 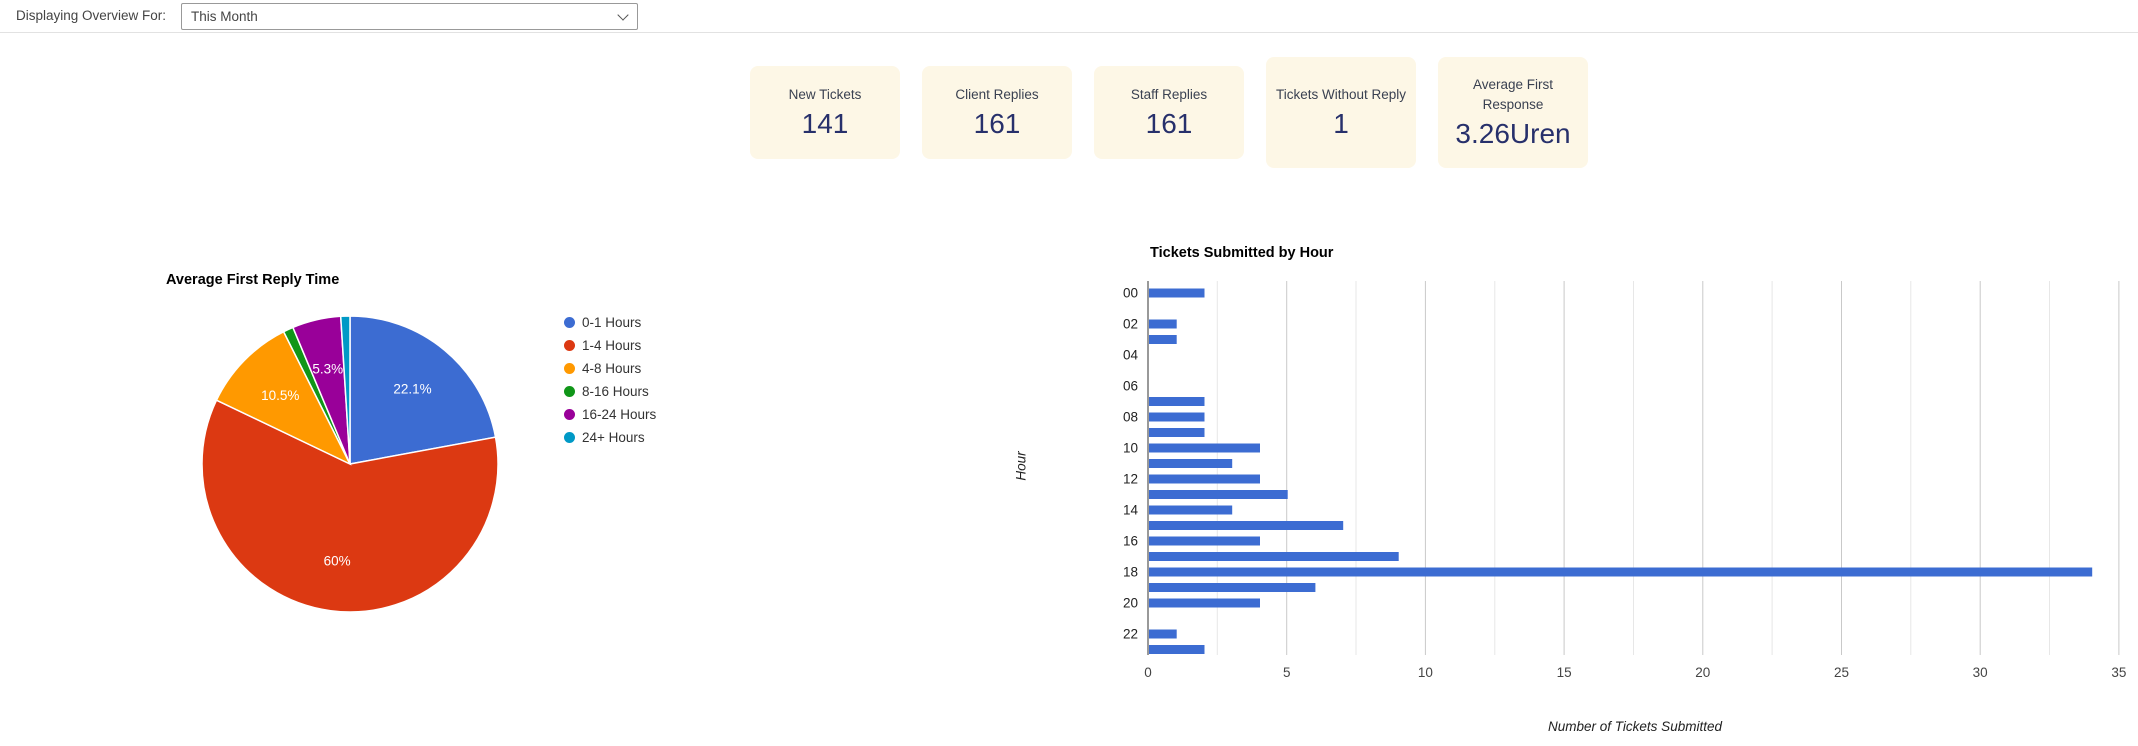 I want to click on stat-card-label: Client Replies, so click(x=997, y=94).